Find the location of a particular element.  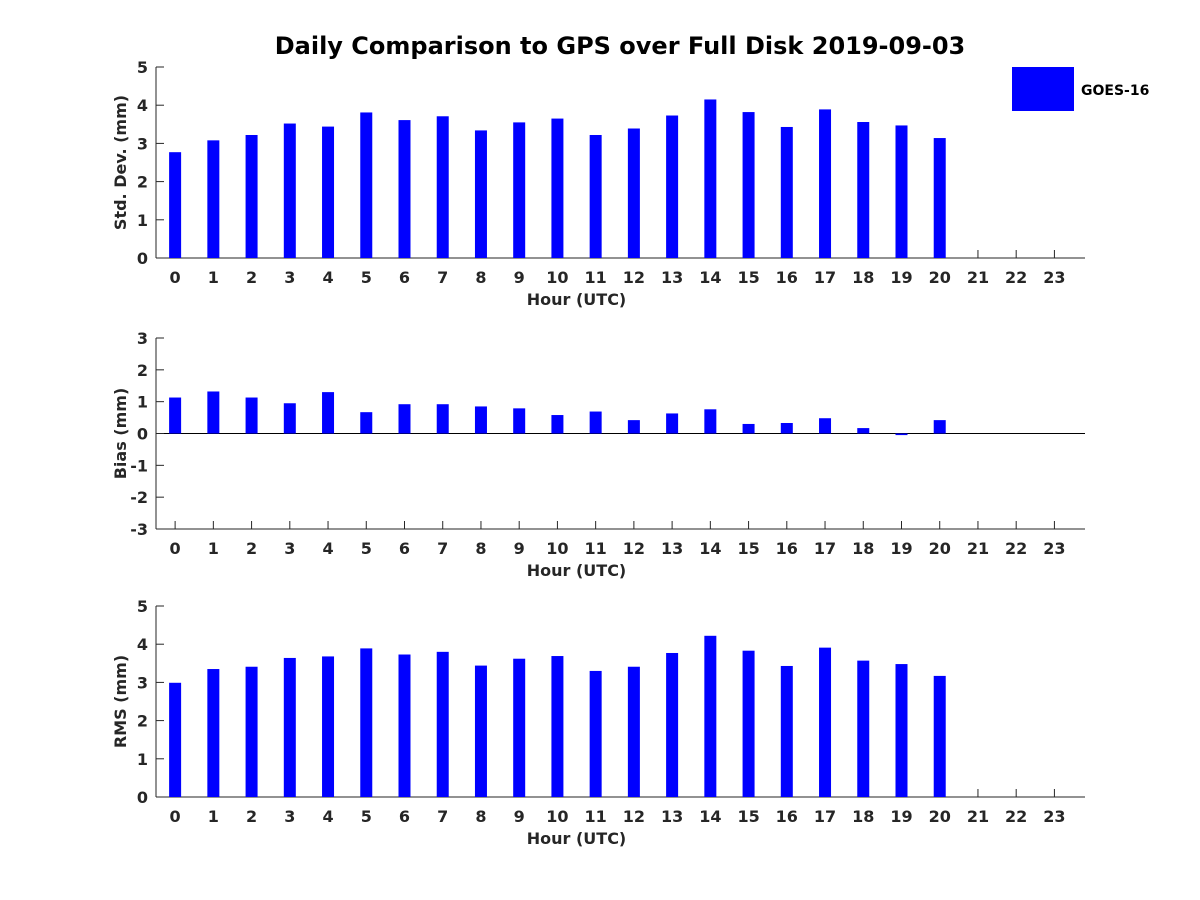

y-axis-label: Std. Dev. (mm) is located at coordinates (120, 162).